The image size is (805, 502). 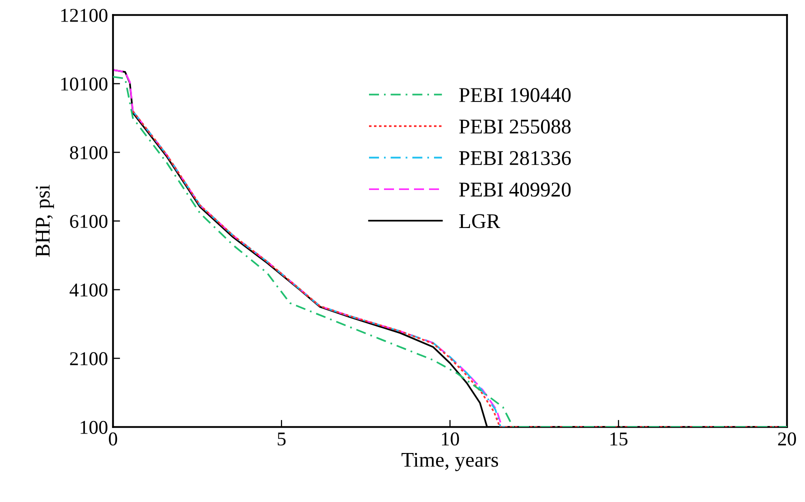 What do you see at coordinates (84, 15) in the screenshot?
I see `y-tick-label: 12100` at bounding box center [84, 15].